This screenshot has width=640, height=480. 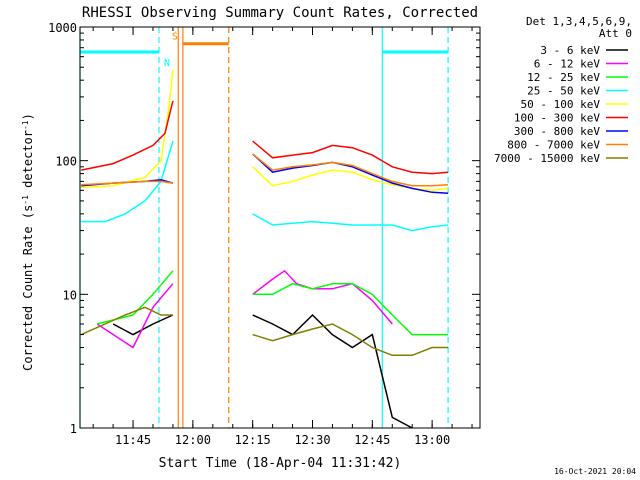 I want to click on annotation-label: N, so click(x=167, y=63).